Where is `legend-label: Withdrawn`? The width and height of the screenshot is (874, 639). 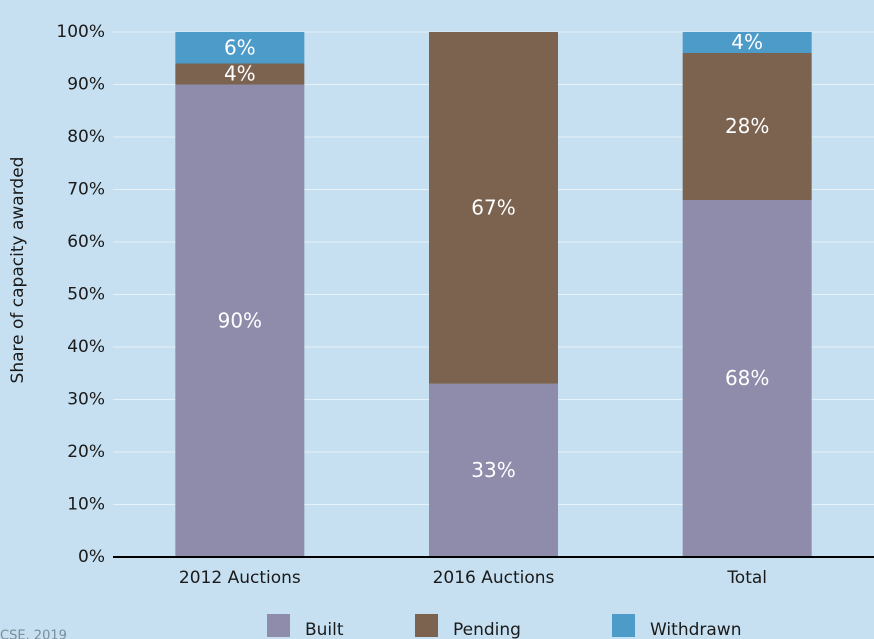 legend-label: Withdrawn is located at coordinates (695, 629).